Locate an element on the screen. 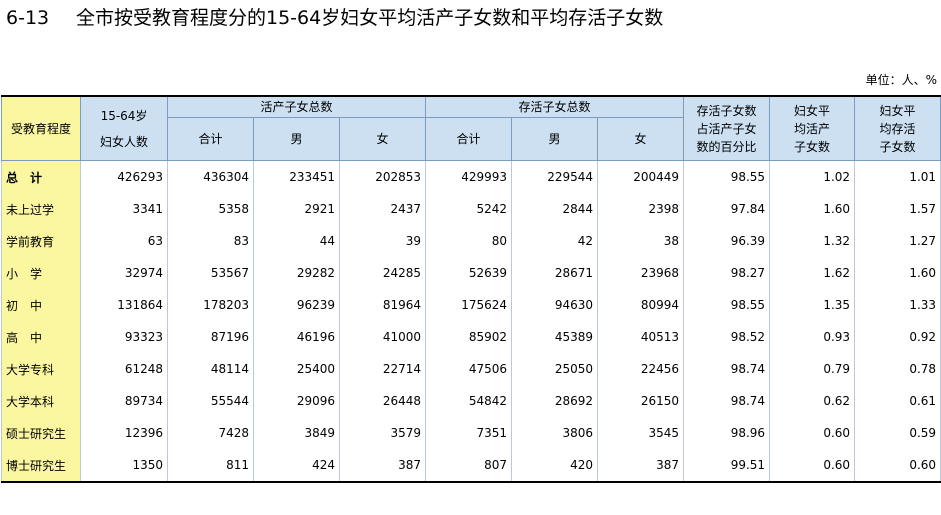 This screenshot has width=941, height=515. cell-sv-male: 420 is located at coordinates (555, 466).